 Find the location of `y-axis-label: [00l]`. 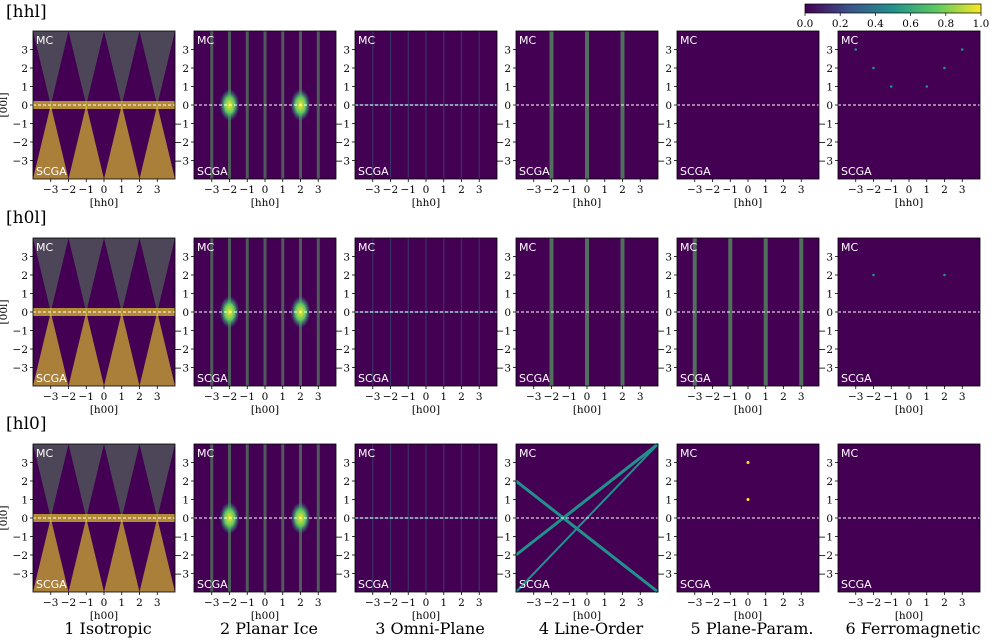

y-axis-label: [00l] is located at coordinates (5, 312).